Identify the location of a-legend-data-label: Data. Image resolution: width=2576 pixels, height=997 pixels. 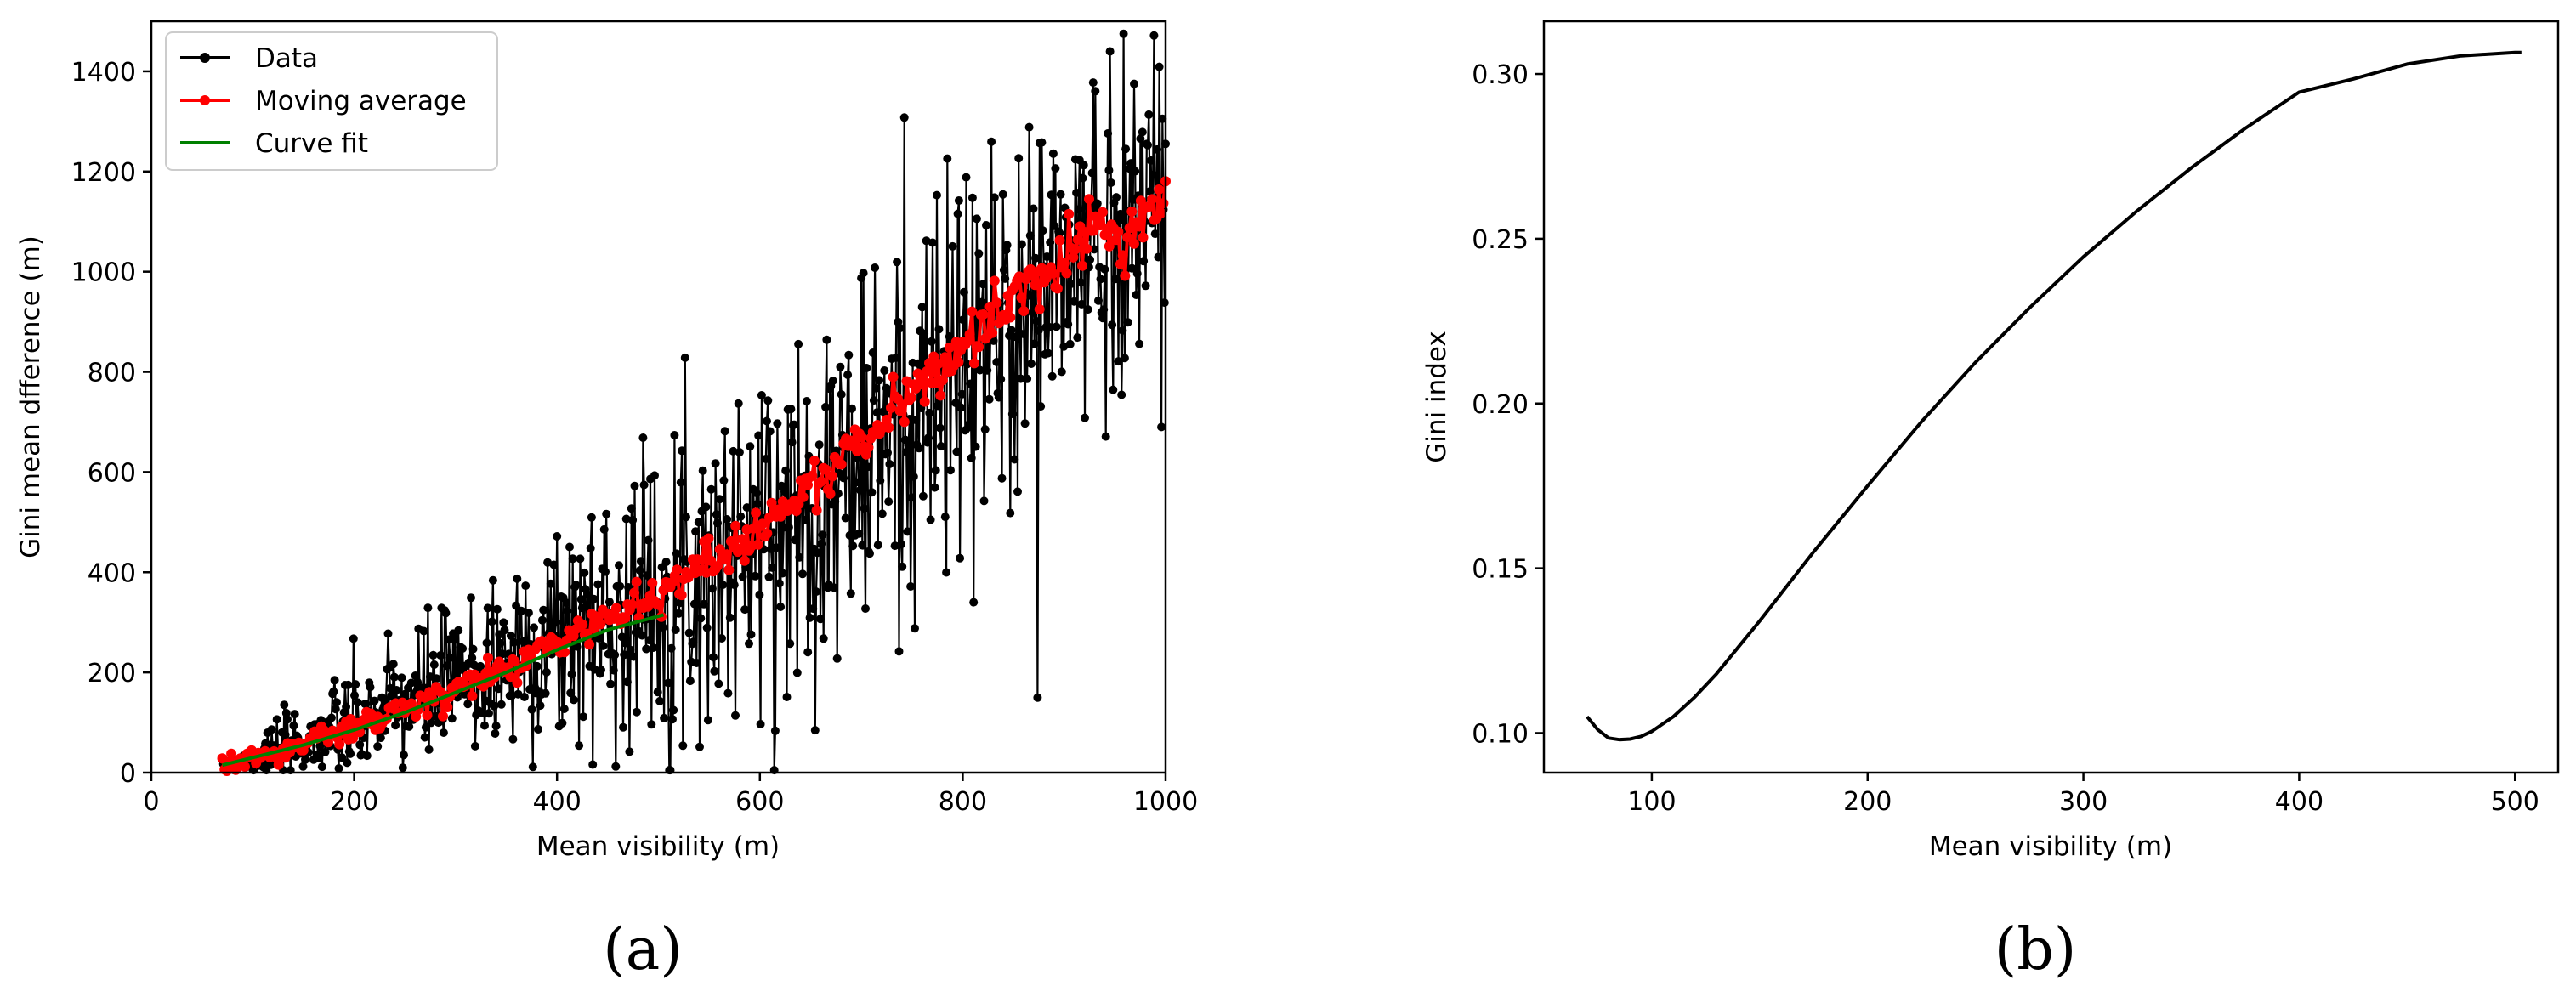
(287, 58).